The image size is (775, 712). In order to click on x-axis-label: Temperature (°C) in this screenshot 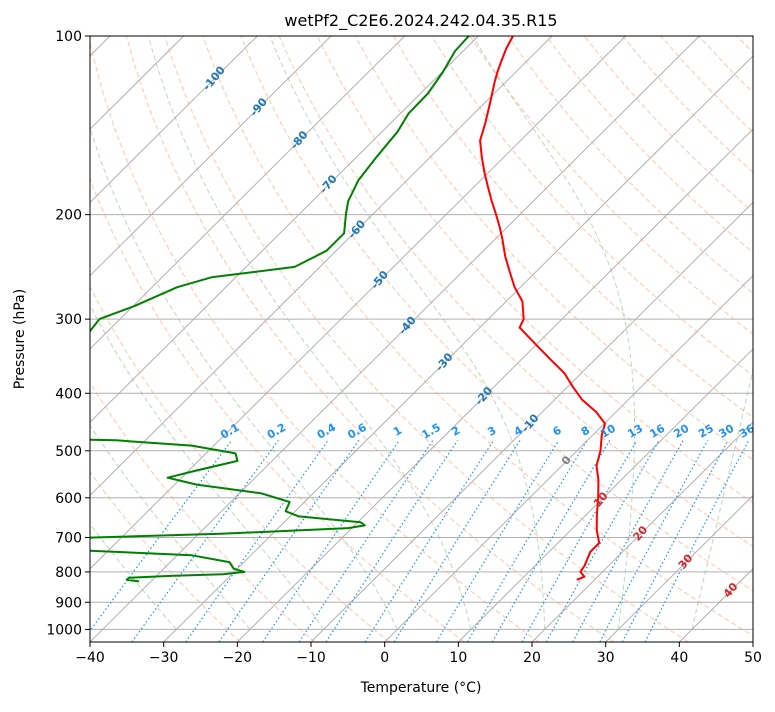, I will do `click(421, 688)`.